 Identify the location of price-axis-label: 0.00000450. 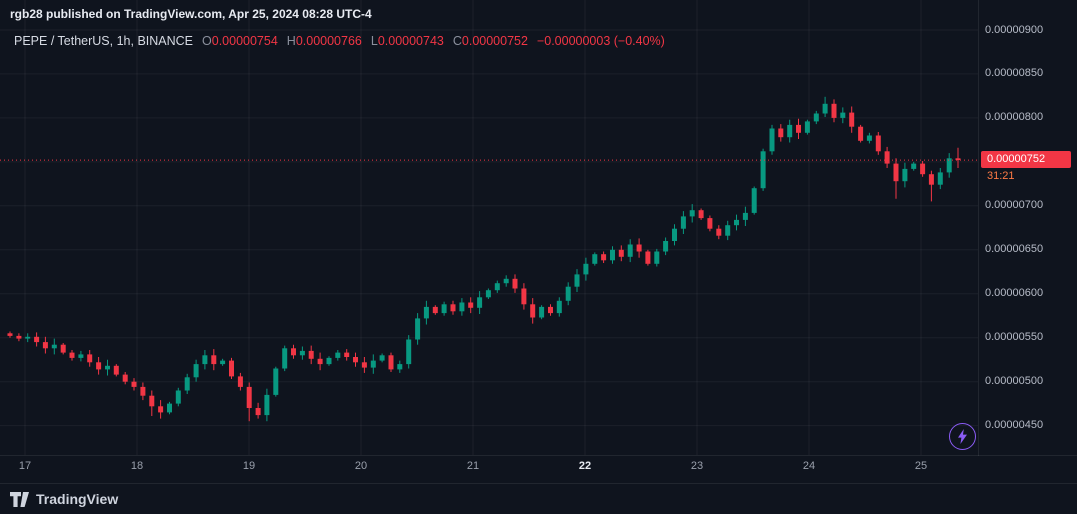
(1014, 425).